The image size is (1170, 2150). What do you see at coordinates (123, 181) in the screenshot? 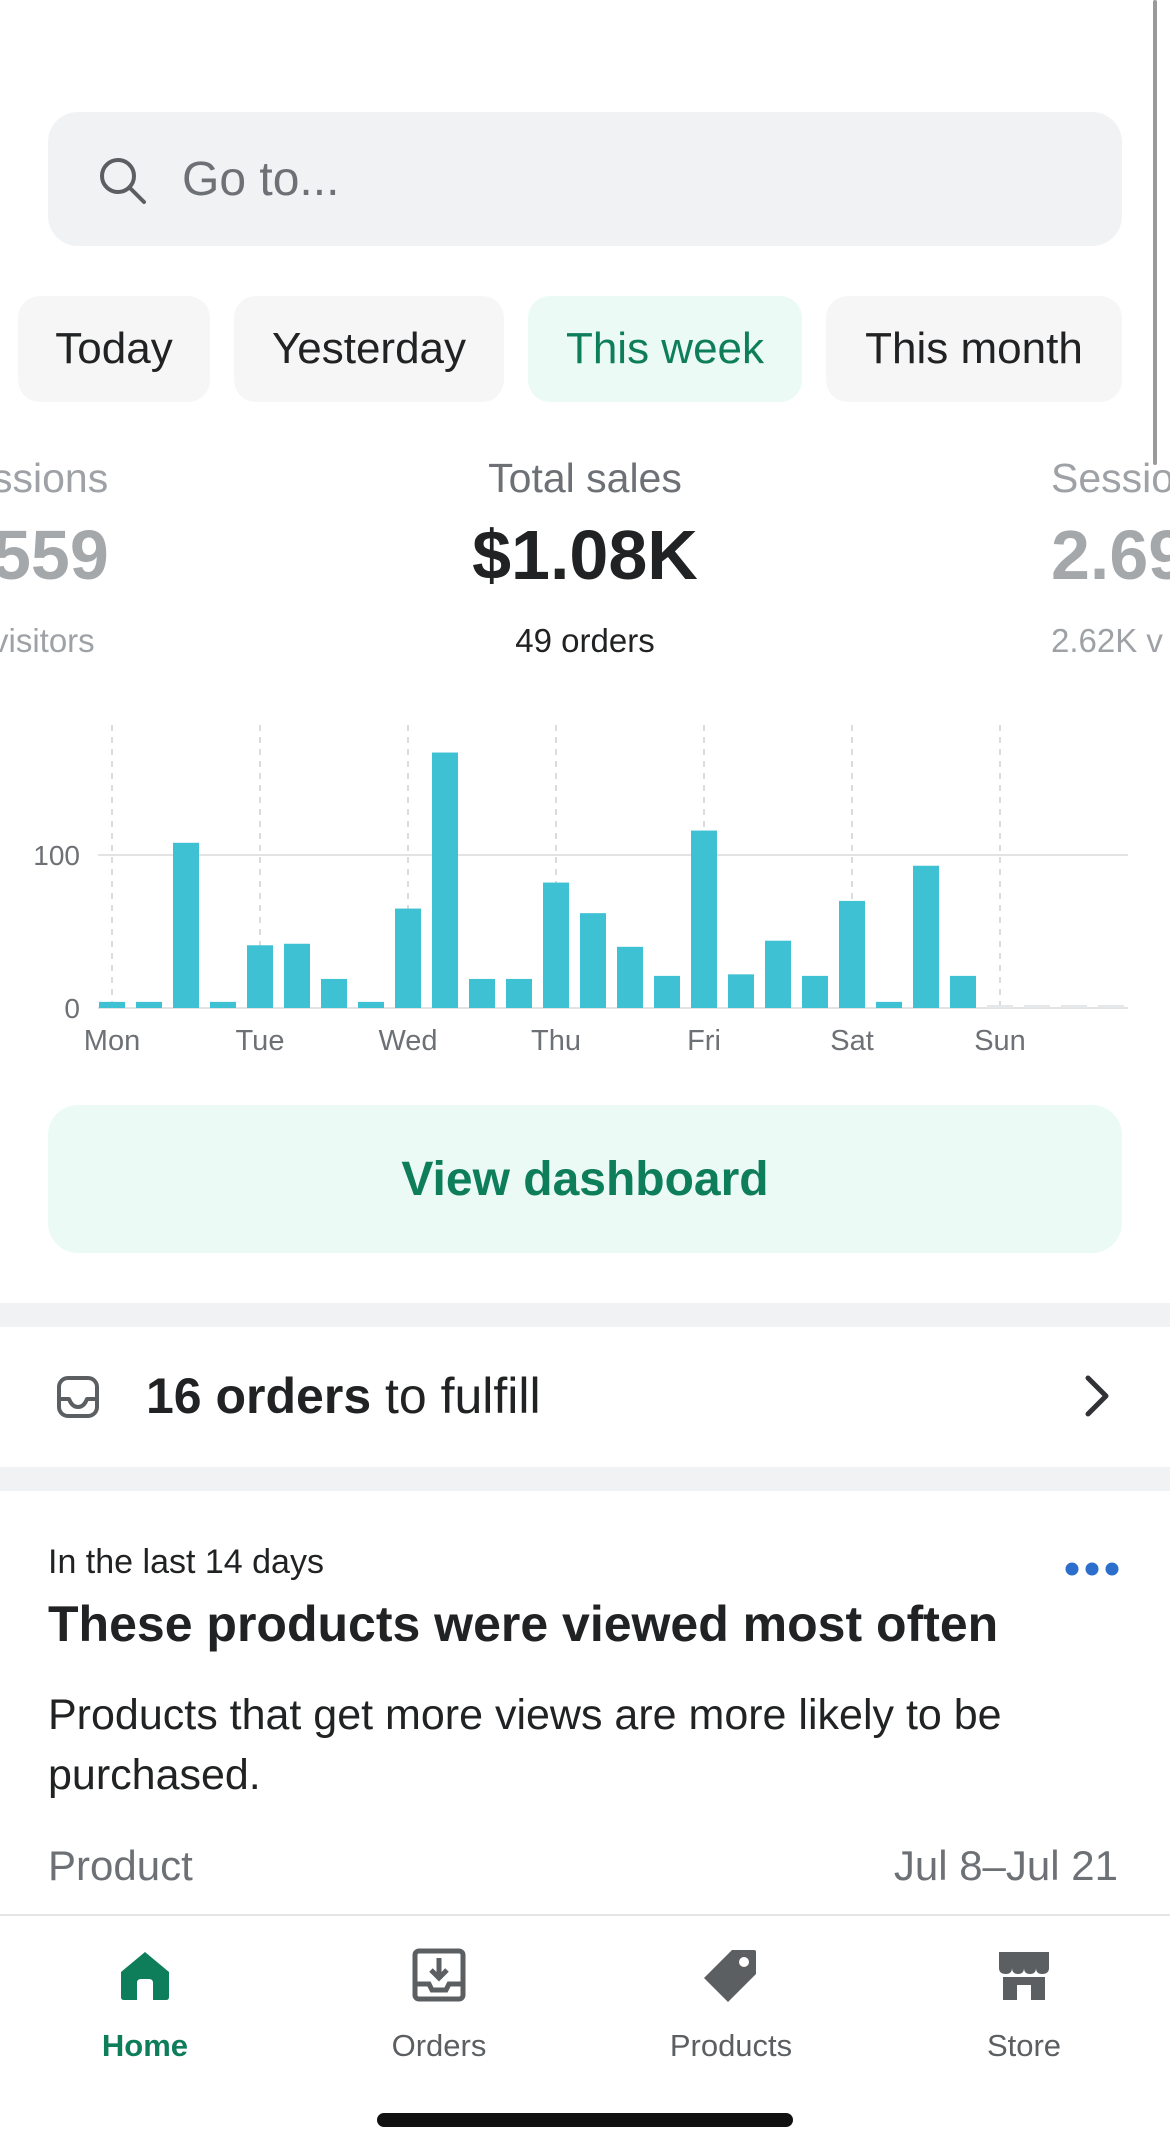
I see `search-icon` at bounding box center [123, 181].